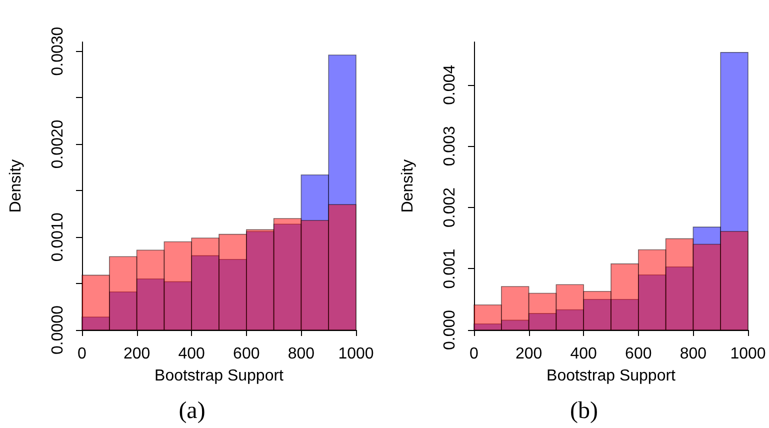 The width and height of the screenshot is (769, 428). What do you see at coordinates (58, 329) in the screenshot?
I see `y-tick-label: 0.0000` at bounding box center [58, 329].